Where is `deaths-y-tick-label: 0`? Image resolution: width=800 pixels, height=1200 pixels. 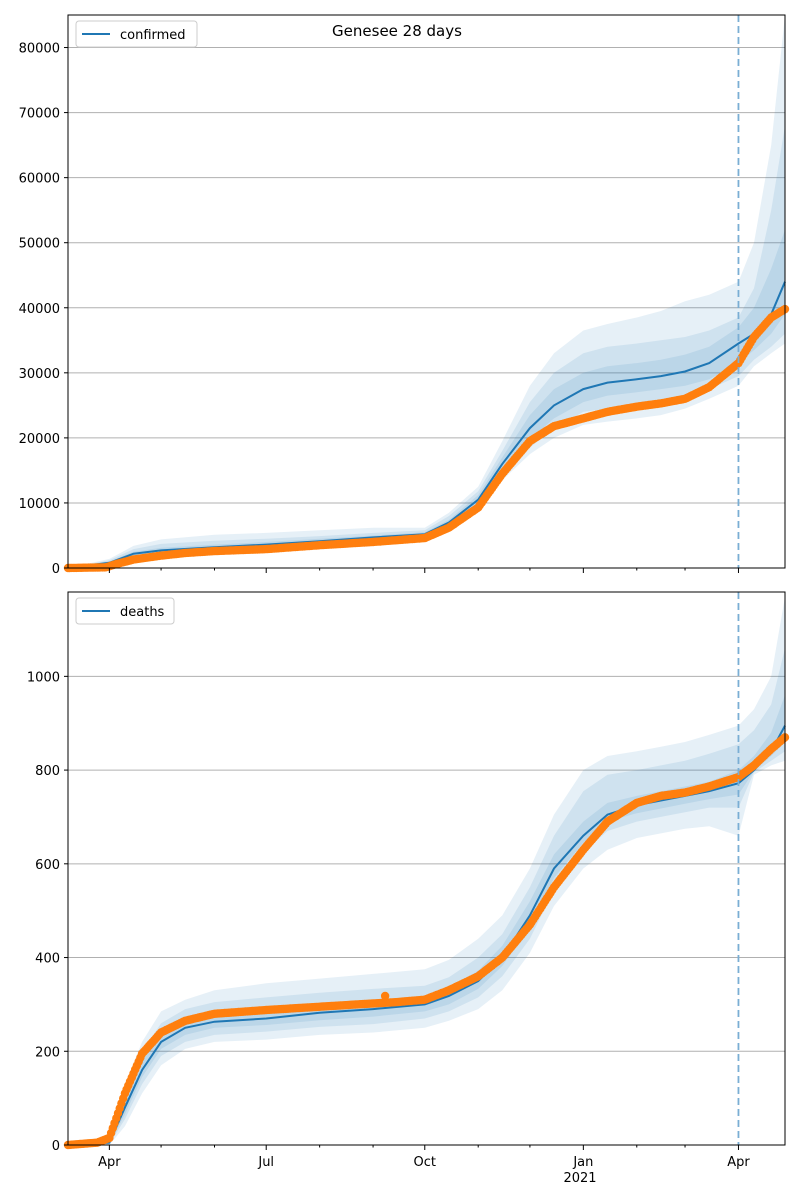
deaths-y-tick-label: 0 is located at coordinates (56, 1146).